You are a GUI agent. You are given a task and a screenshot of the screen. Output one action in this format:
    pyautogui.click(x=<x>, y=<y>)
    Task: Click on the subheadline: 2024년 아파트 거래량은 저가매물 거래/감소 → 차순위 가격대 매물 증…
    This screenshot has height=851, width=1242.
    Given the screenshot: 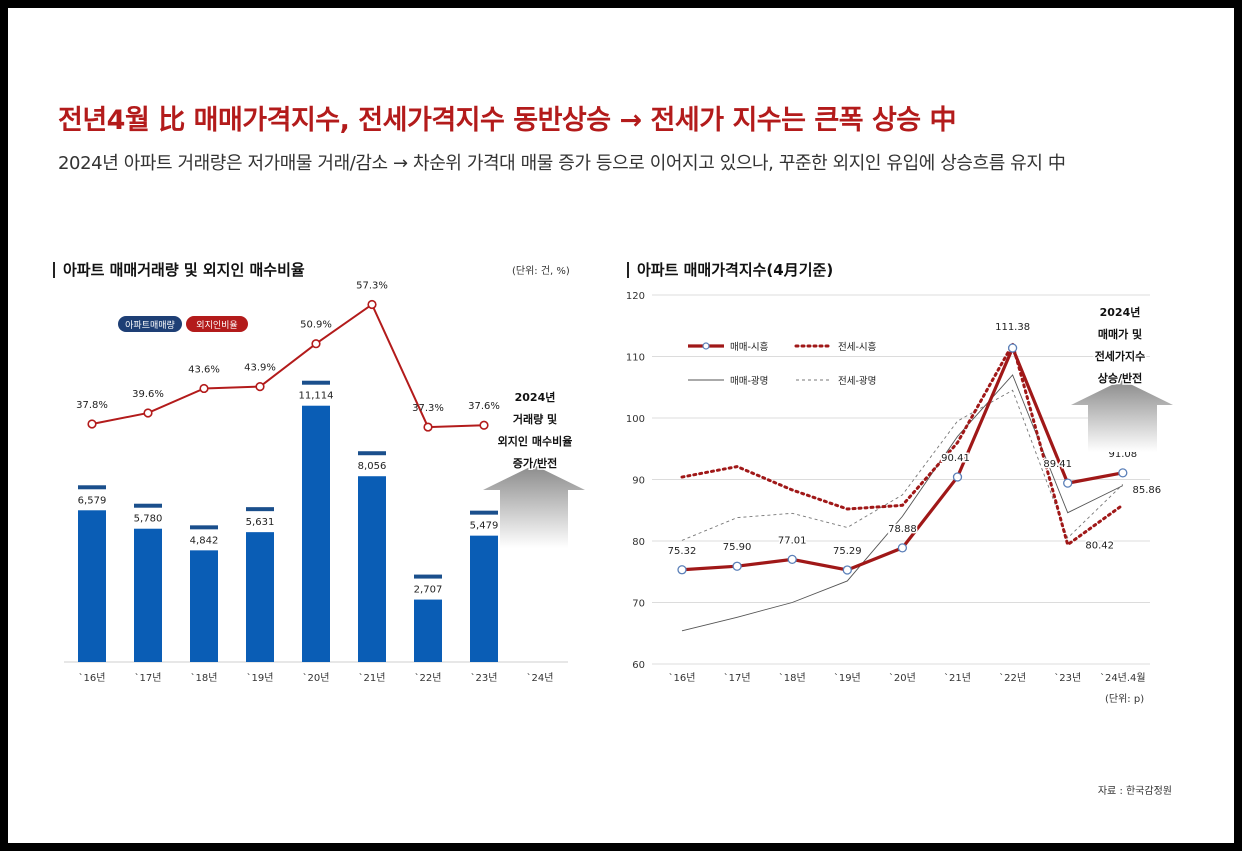 What is the action you would take?
    pyautogui.click(x=562, y=163)
    